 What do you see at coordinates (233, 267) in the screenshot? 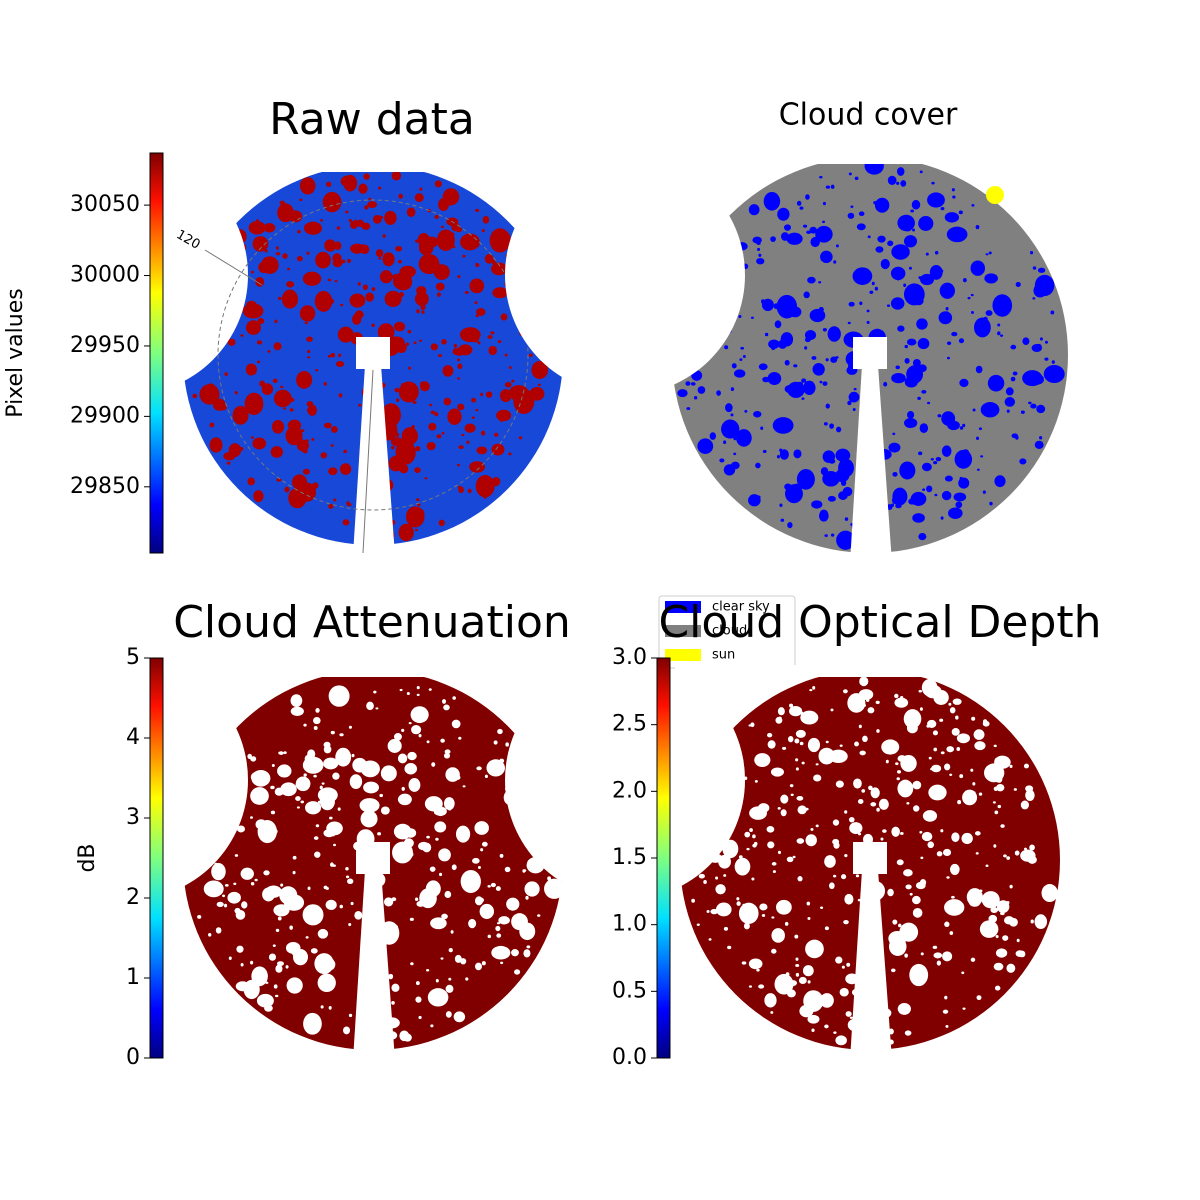
I see `azimuth-line` at bounding box center [233, 267].